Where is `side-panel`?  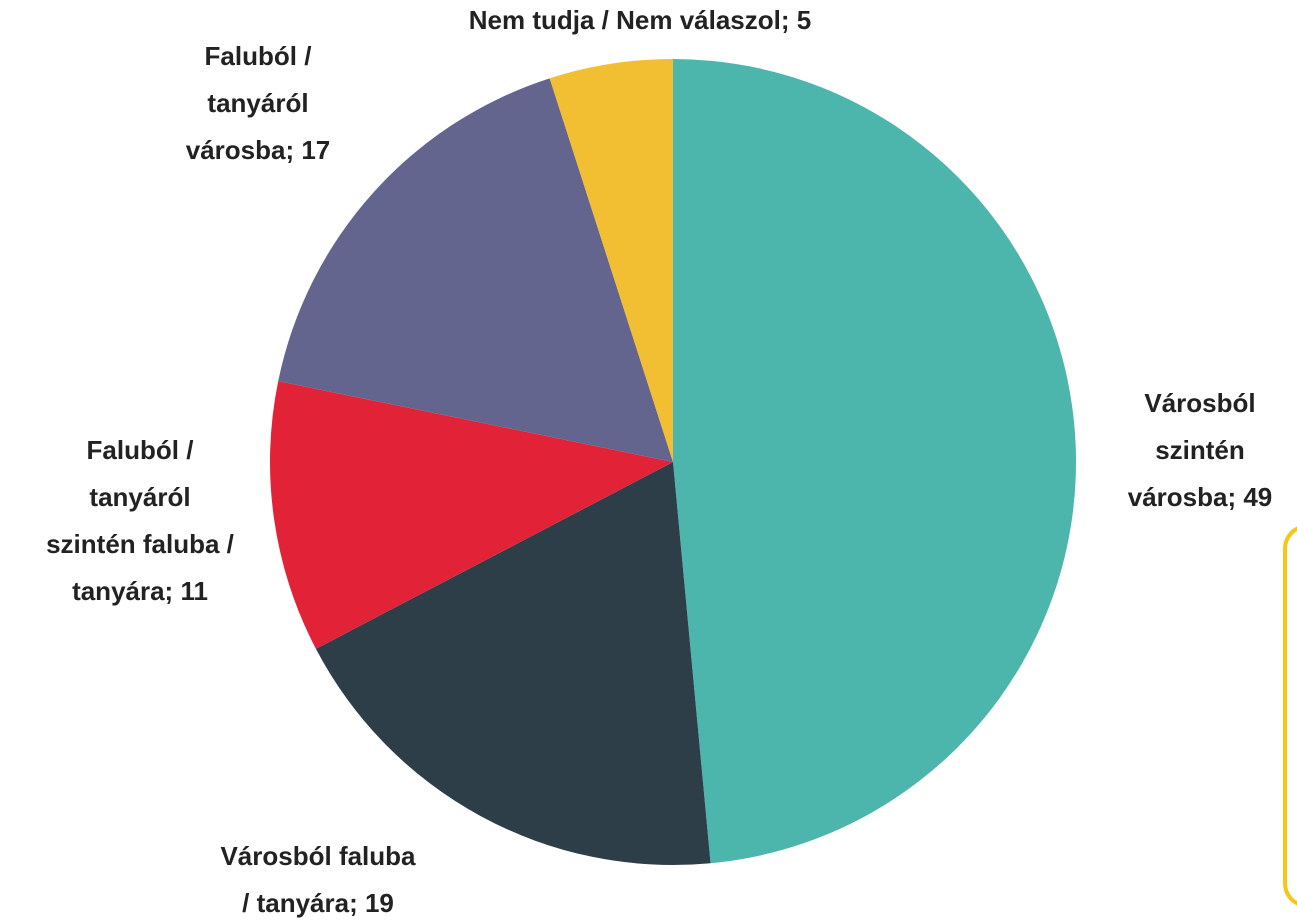 side-panel is located at coordinates (1290, 716).